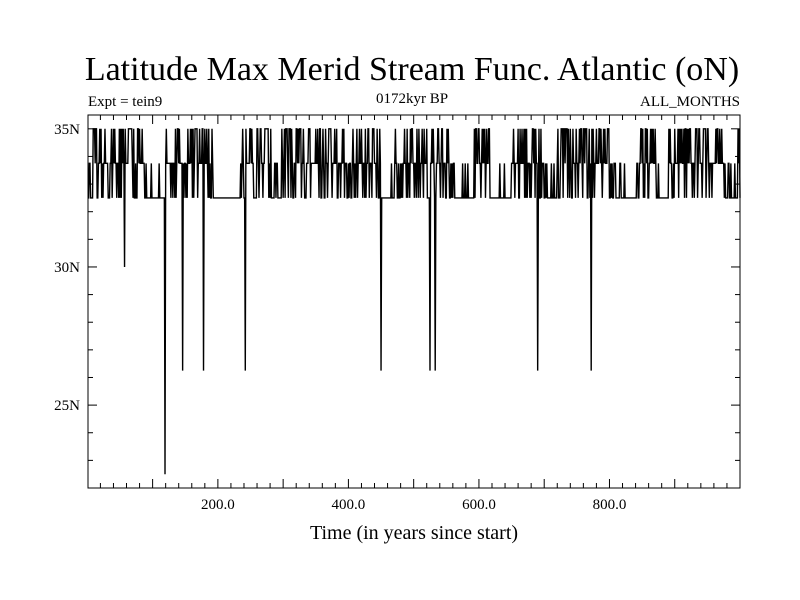 The width and height of the screenshot is (800, 600). What do you see at coordinates (67, 130) in the screenshot?
I see `y-tick-label: 35N` at bounding box center [67, 130].